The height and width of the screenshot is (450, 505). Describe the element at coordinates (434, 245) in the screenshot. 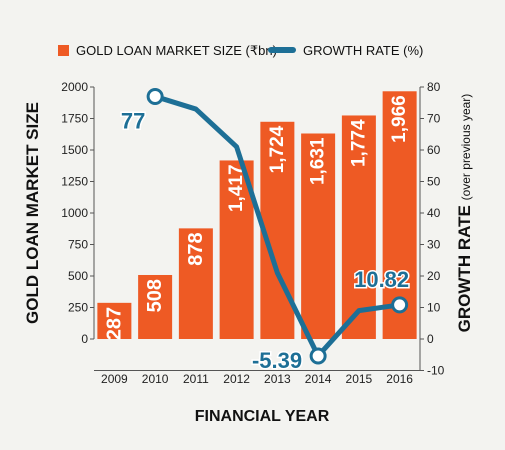

I see `right-tick-label: 30` at that location.